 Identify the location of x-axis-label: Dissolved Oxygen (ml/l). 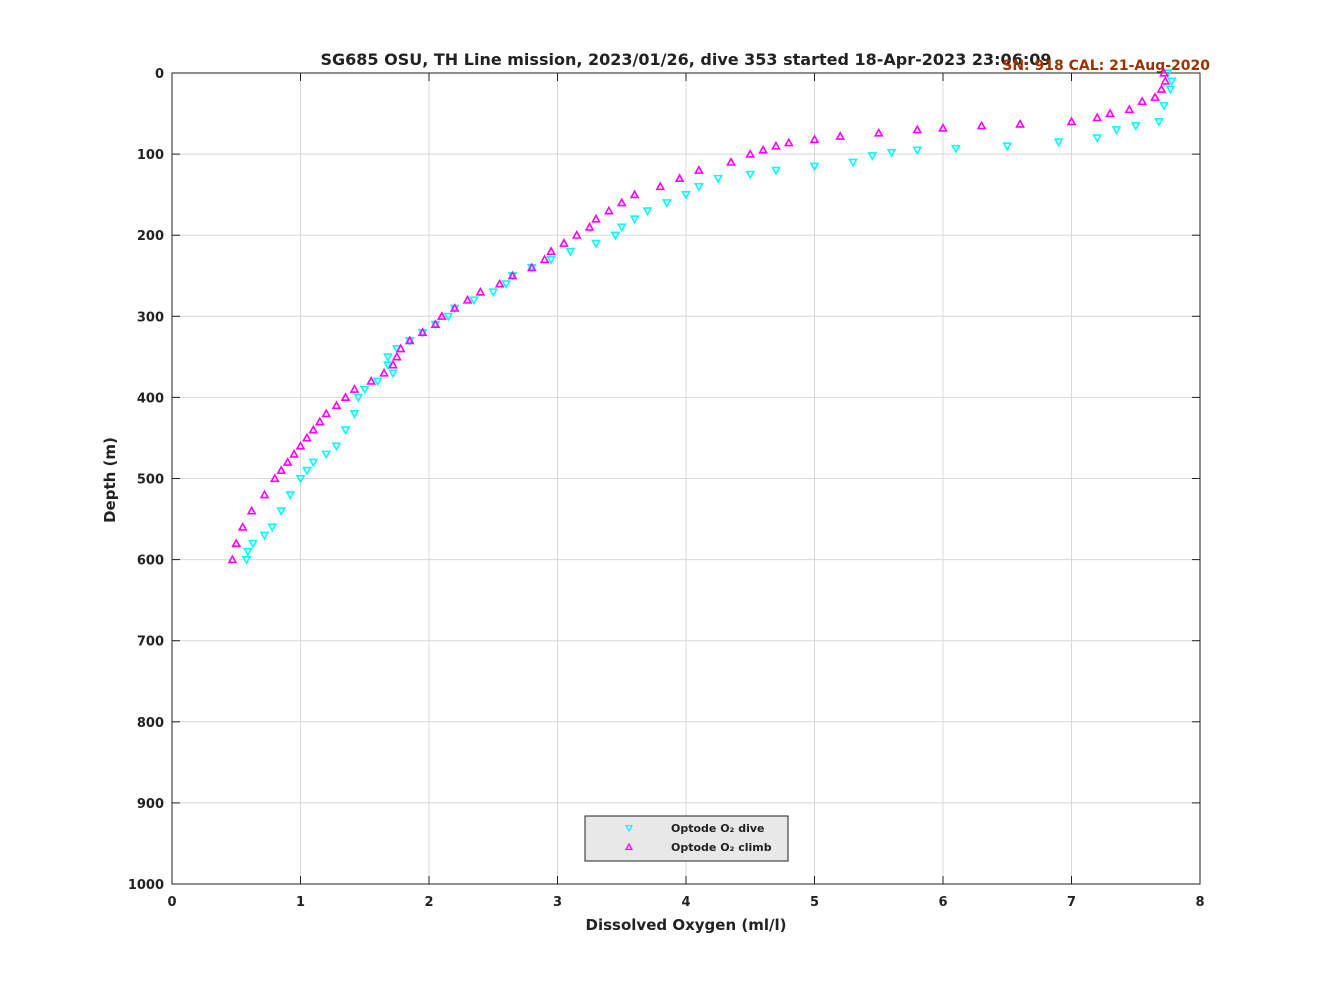
(686, 925).